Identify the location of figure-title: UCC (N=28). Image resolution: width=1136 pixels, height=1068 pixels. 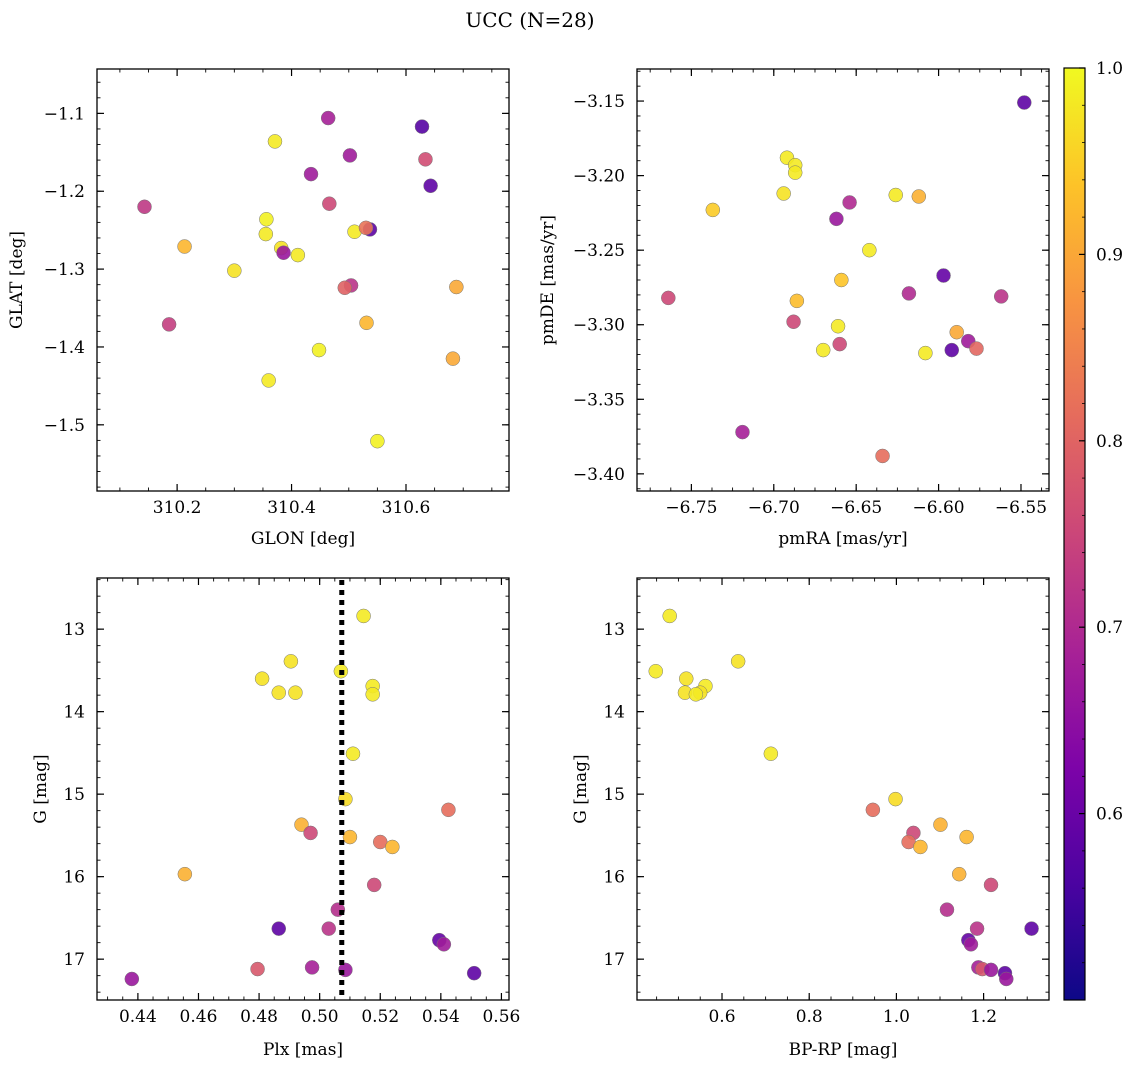
(529, 20).